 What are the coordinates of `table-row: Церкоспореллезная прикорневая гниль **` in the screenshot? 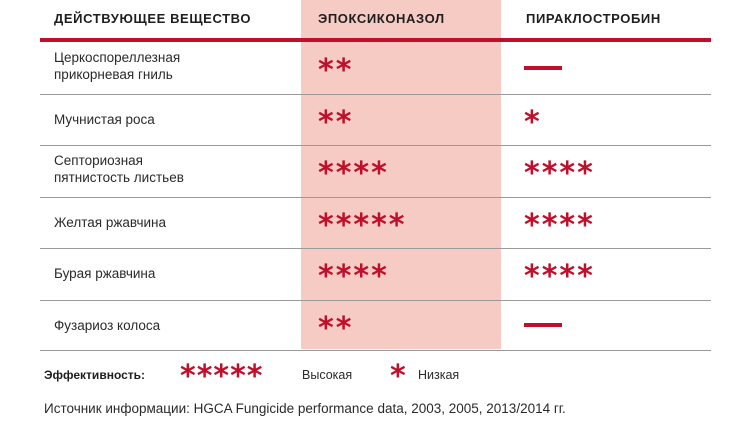 It's located at (375, 68).